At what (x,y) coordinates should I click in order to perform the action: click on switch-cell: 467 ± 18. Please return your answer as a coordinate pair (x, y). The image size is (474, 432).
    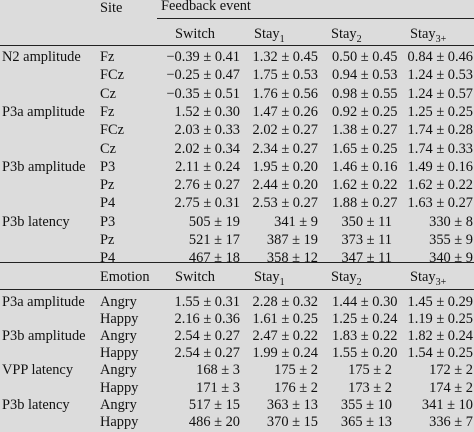
    Looking at the image, I should click on (214, 258).